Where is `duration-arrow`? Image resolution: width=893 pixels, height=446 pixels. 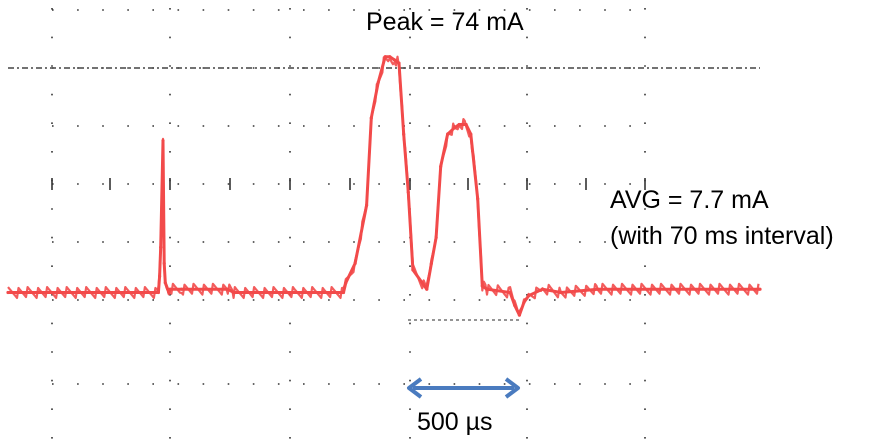 duration-arrow is located at coordinates (463, 388).